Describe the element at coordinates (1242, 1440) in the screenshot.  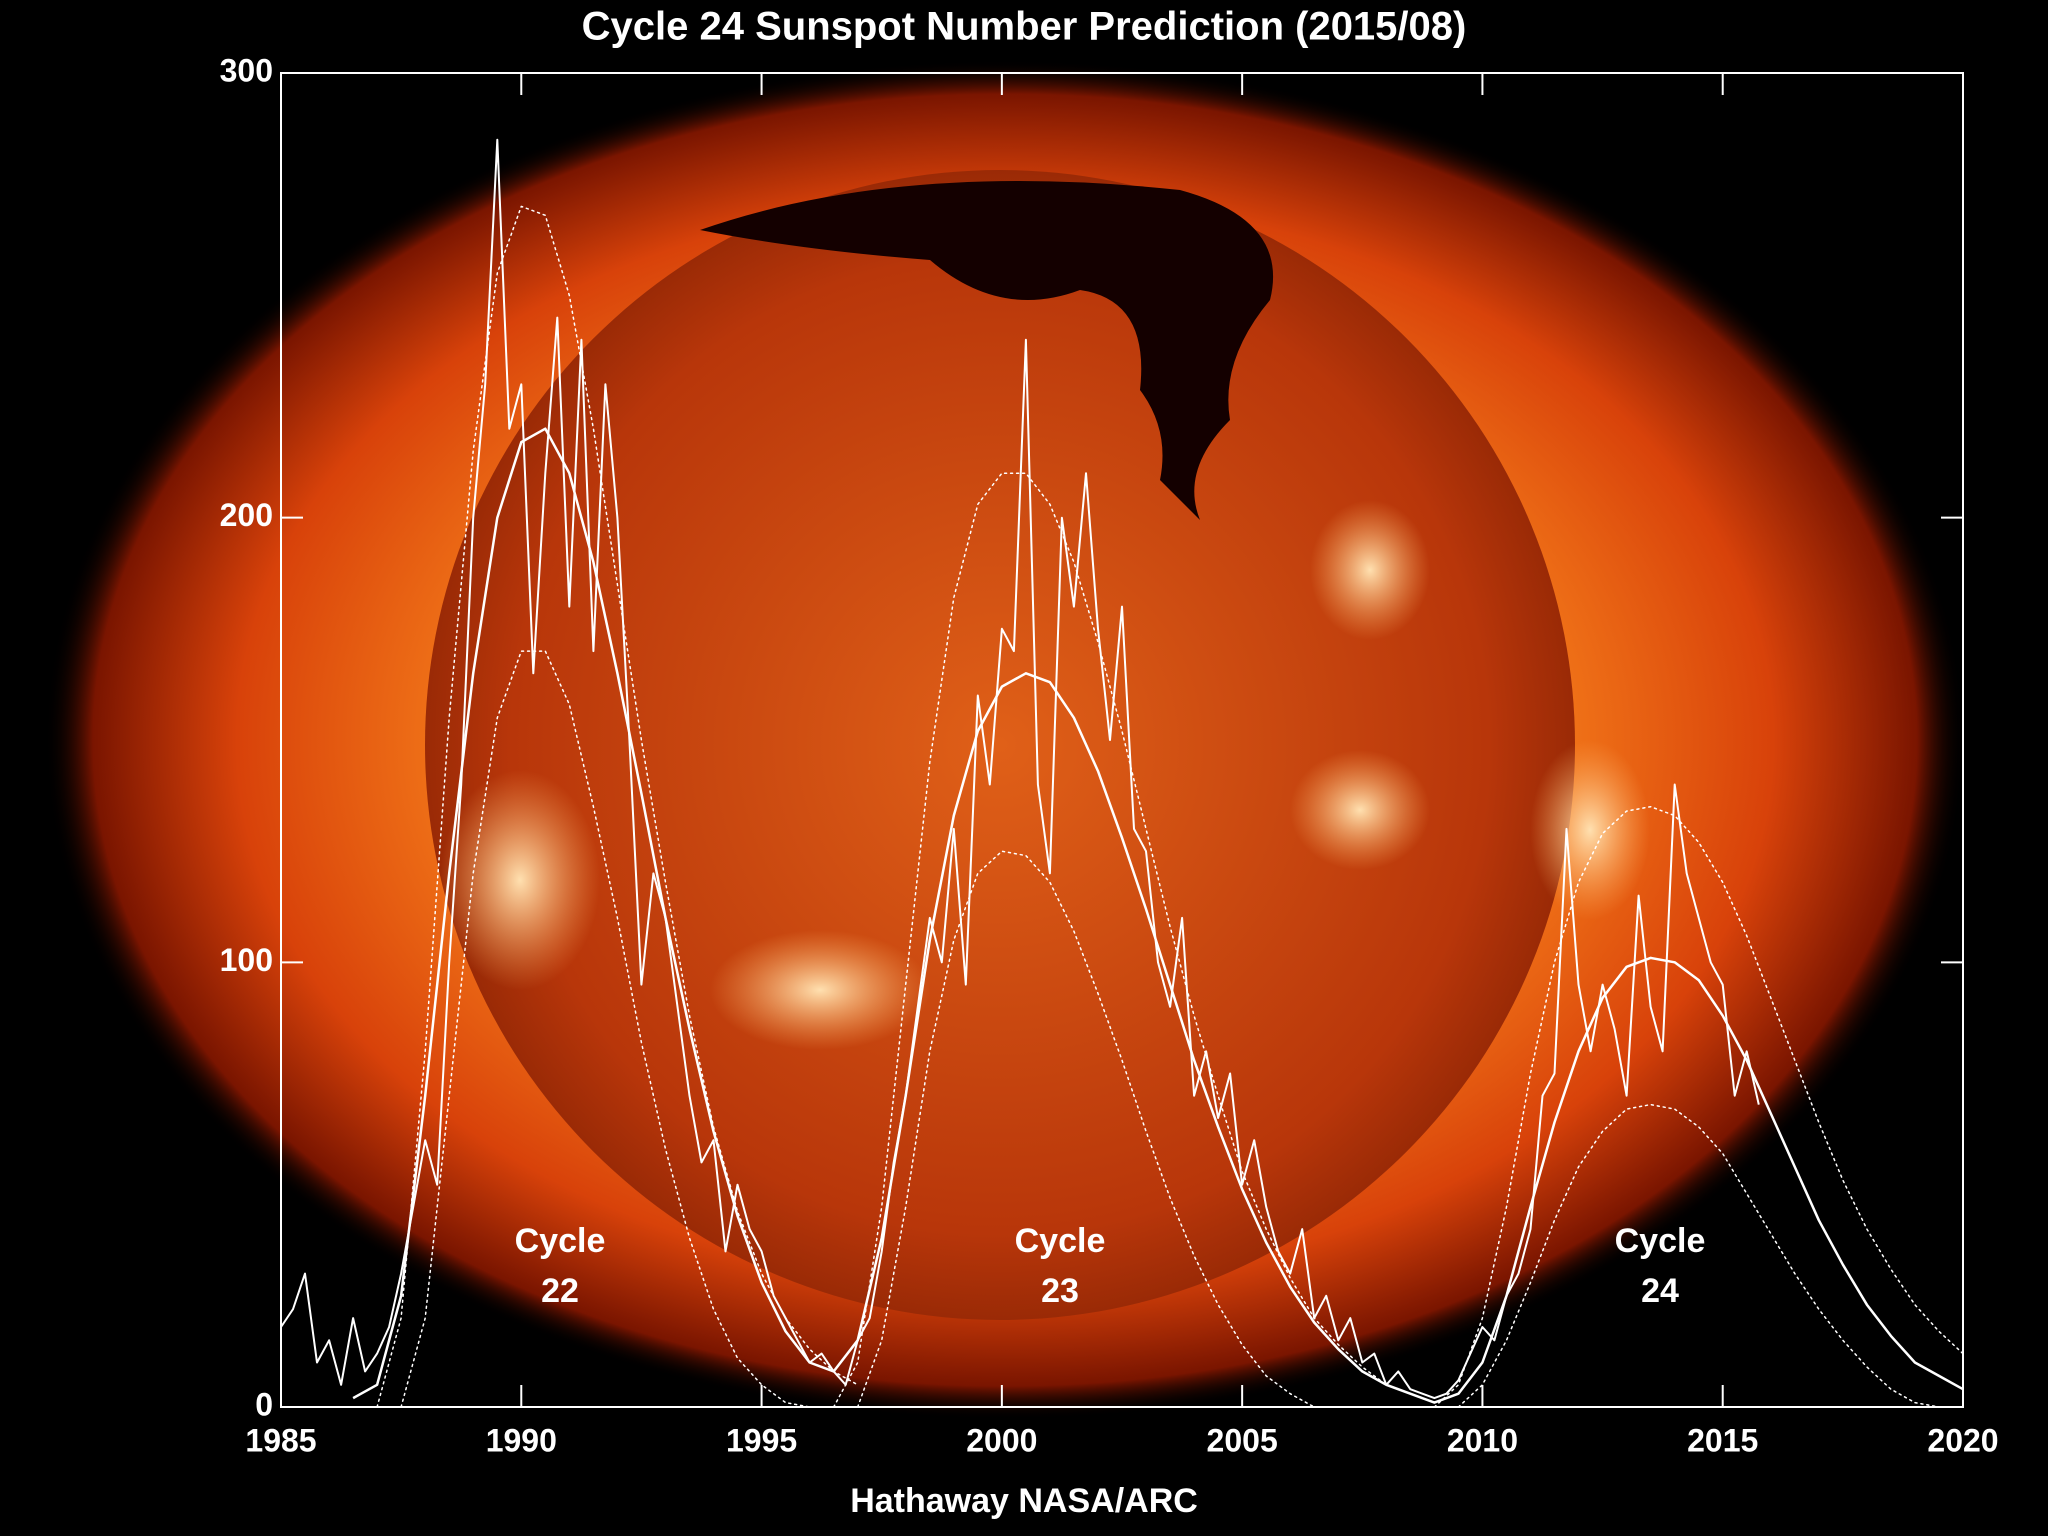
I see `x-tick-label: 2005` at that location.